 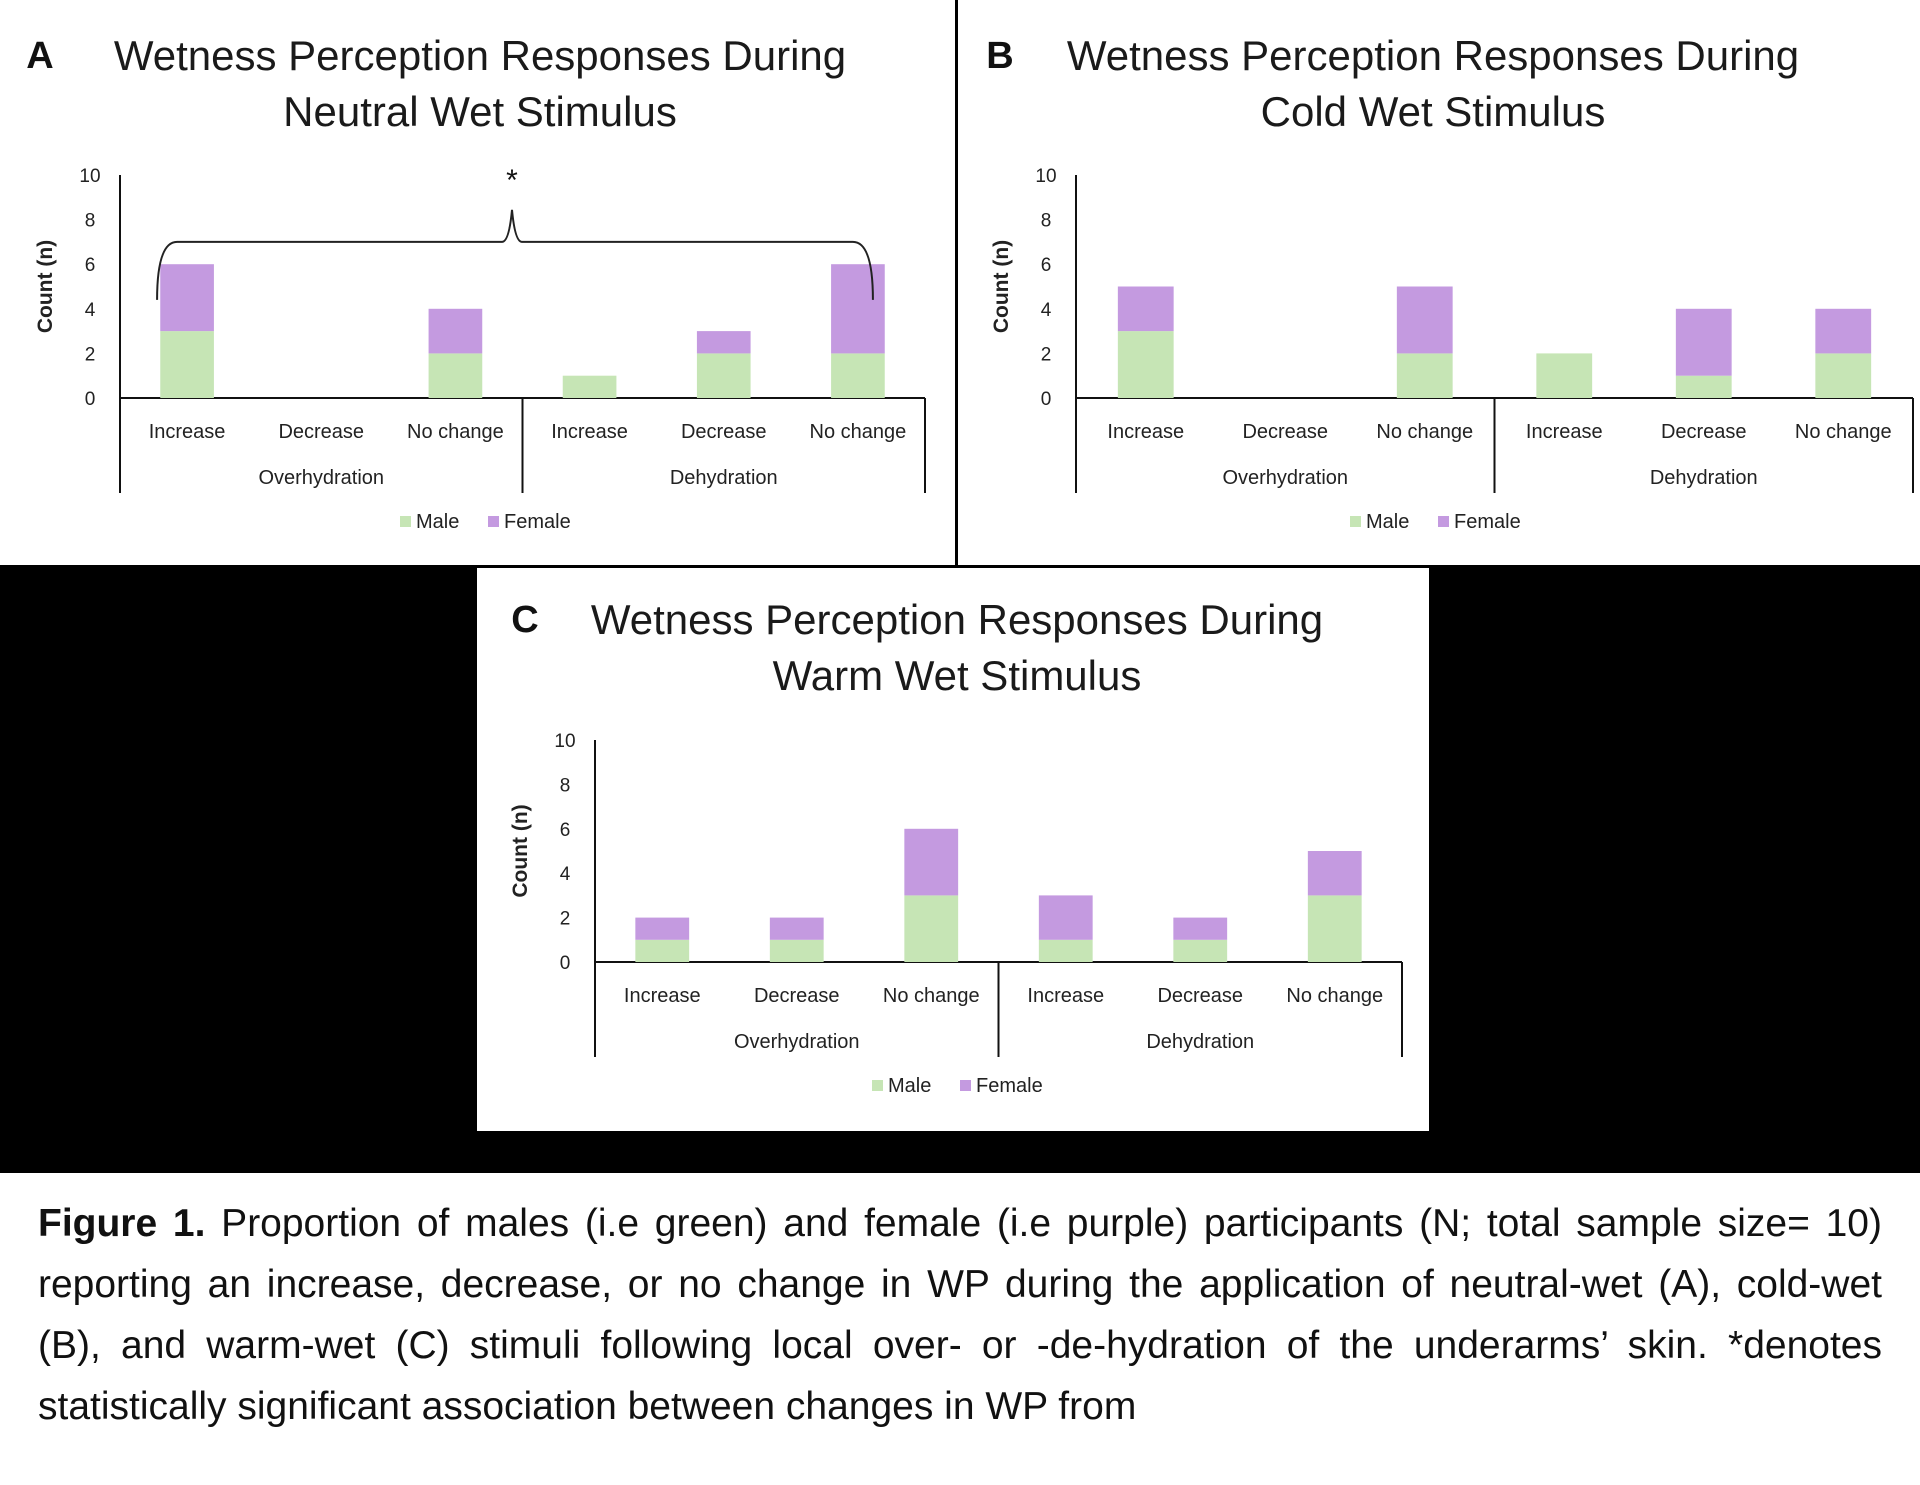 I want to click on panel-letter: A, so click(x=39, y=56).